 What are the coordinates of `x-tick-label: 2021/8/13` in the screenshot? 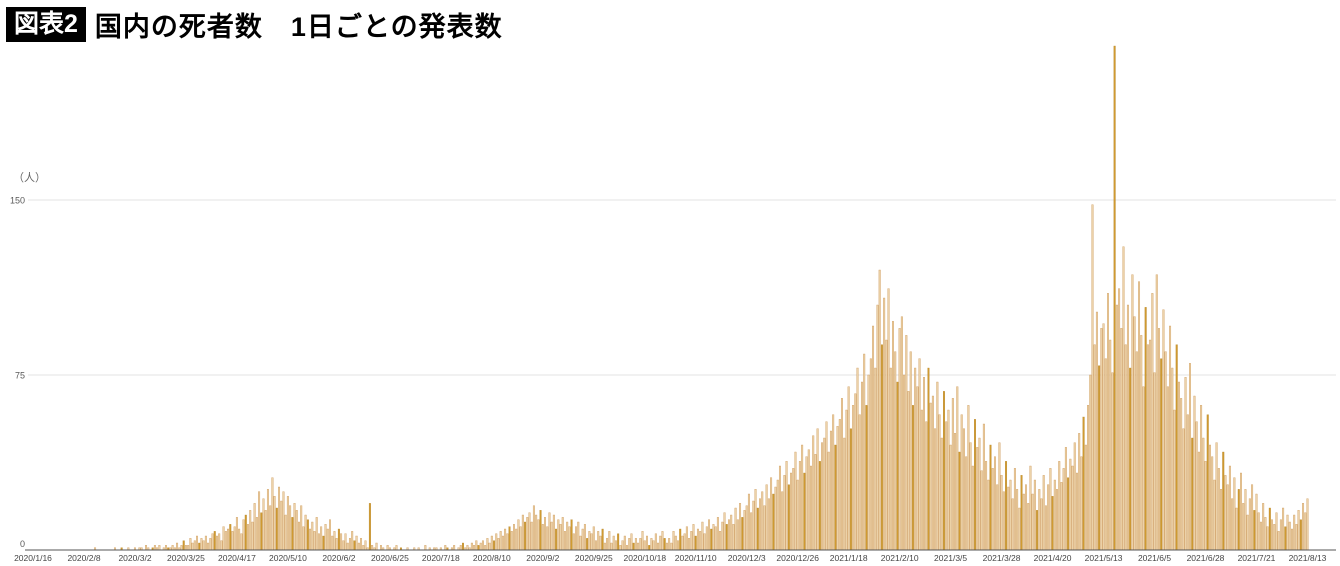 It's located at (1308, 558).